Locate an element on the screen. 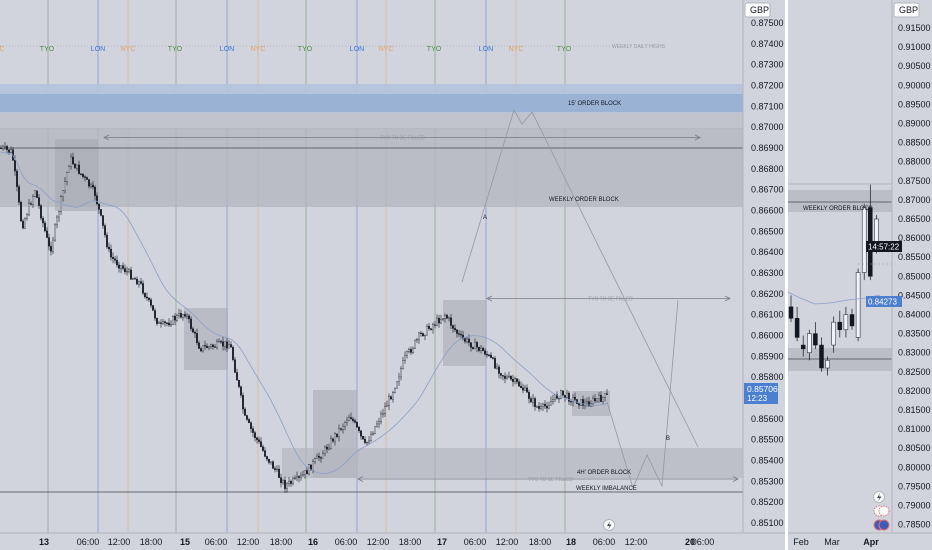 The width and height of the screenshot is (932, 550). right-chart-pane is located at coordinates (840, 266).